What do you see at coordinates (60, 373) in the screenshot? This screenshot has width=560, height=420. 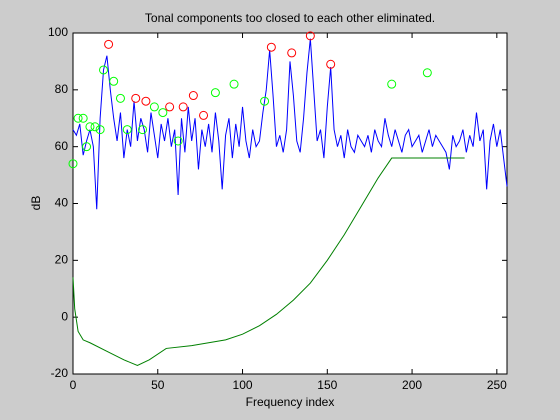 I see `y-tick-label: -20` at bounding box center [60, 373].